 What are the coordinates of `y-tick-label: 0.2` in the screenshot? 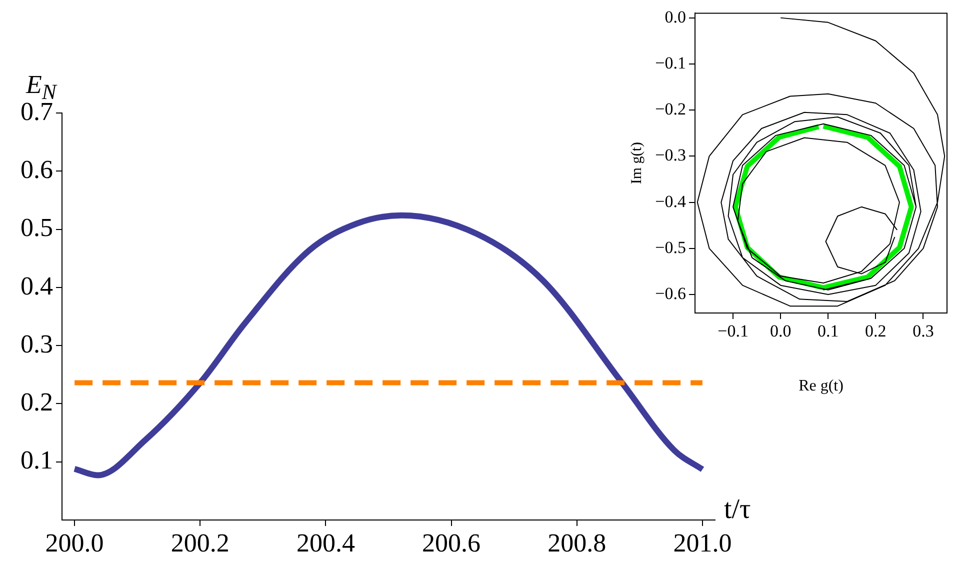 It's located at (36, 402).